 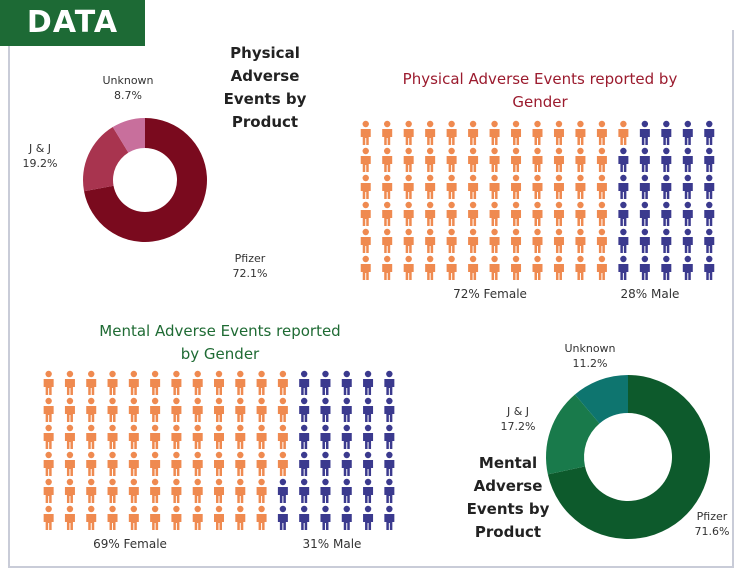 I want to click on slice-value: 19.2%, so click(x=40, y=163).